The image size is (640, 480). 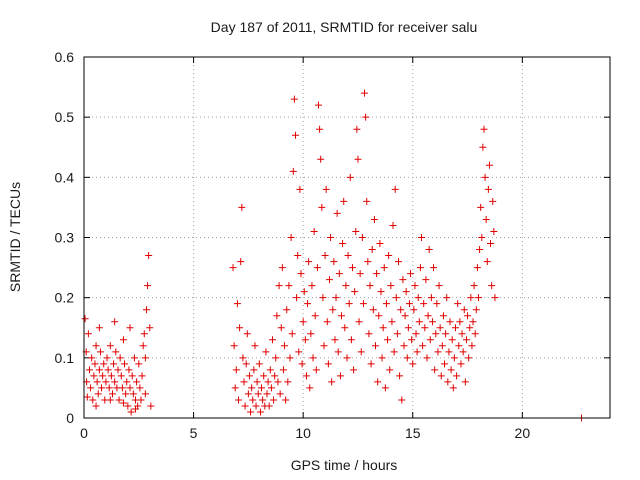 I want to click on y-tick-label: 0.6, so click(x=65, y=57).